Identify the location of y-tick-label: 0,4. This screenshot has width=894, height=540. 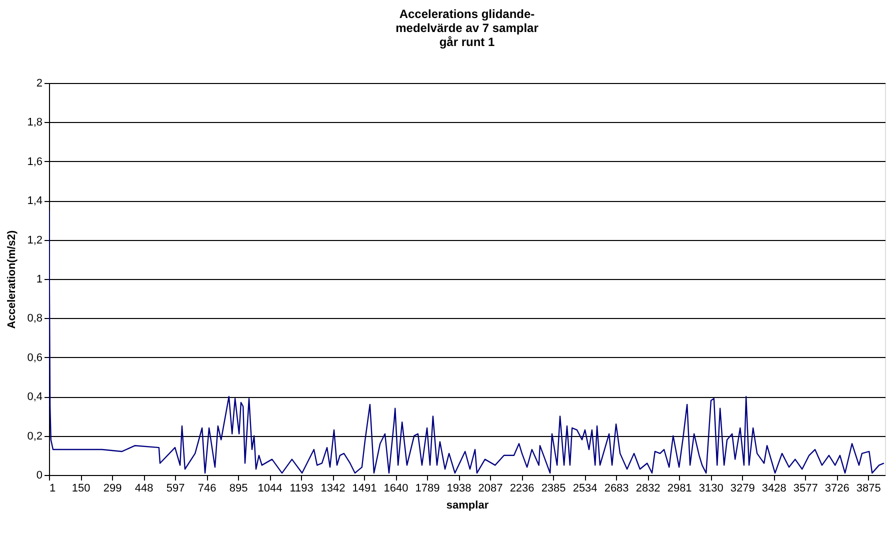
(34, 397).